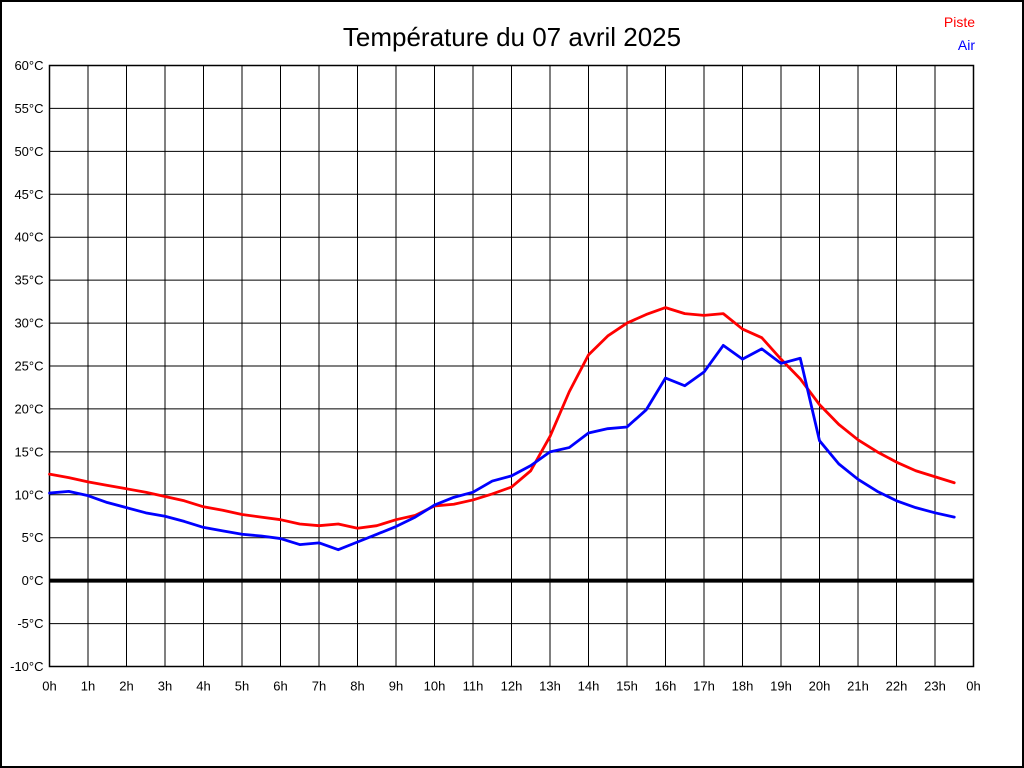  I want to click on x-axis-tick-label: 22h, so click(897, 686).